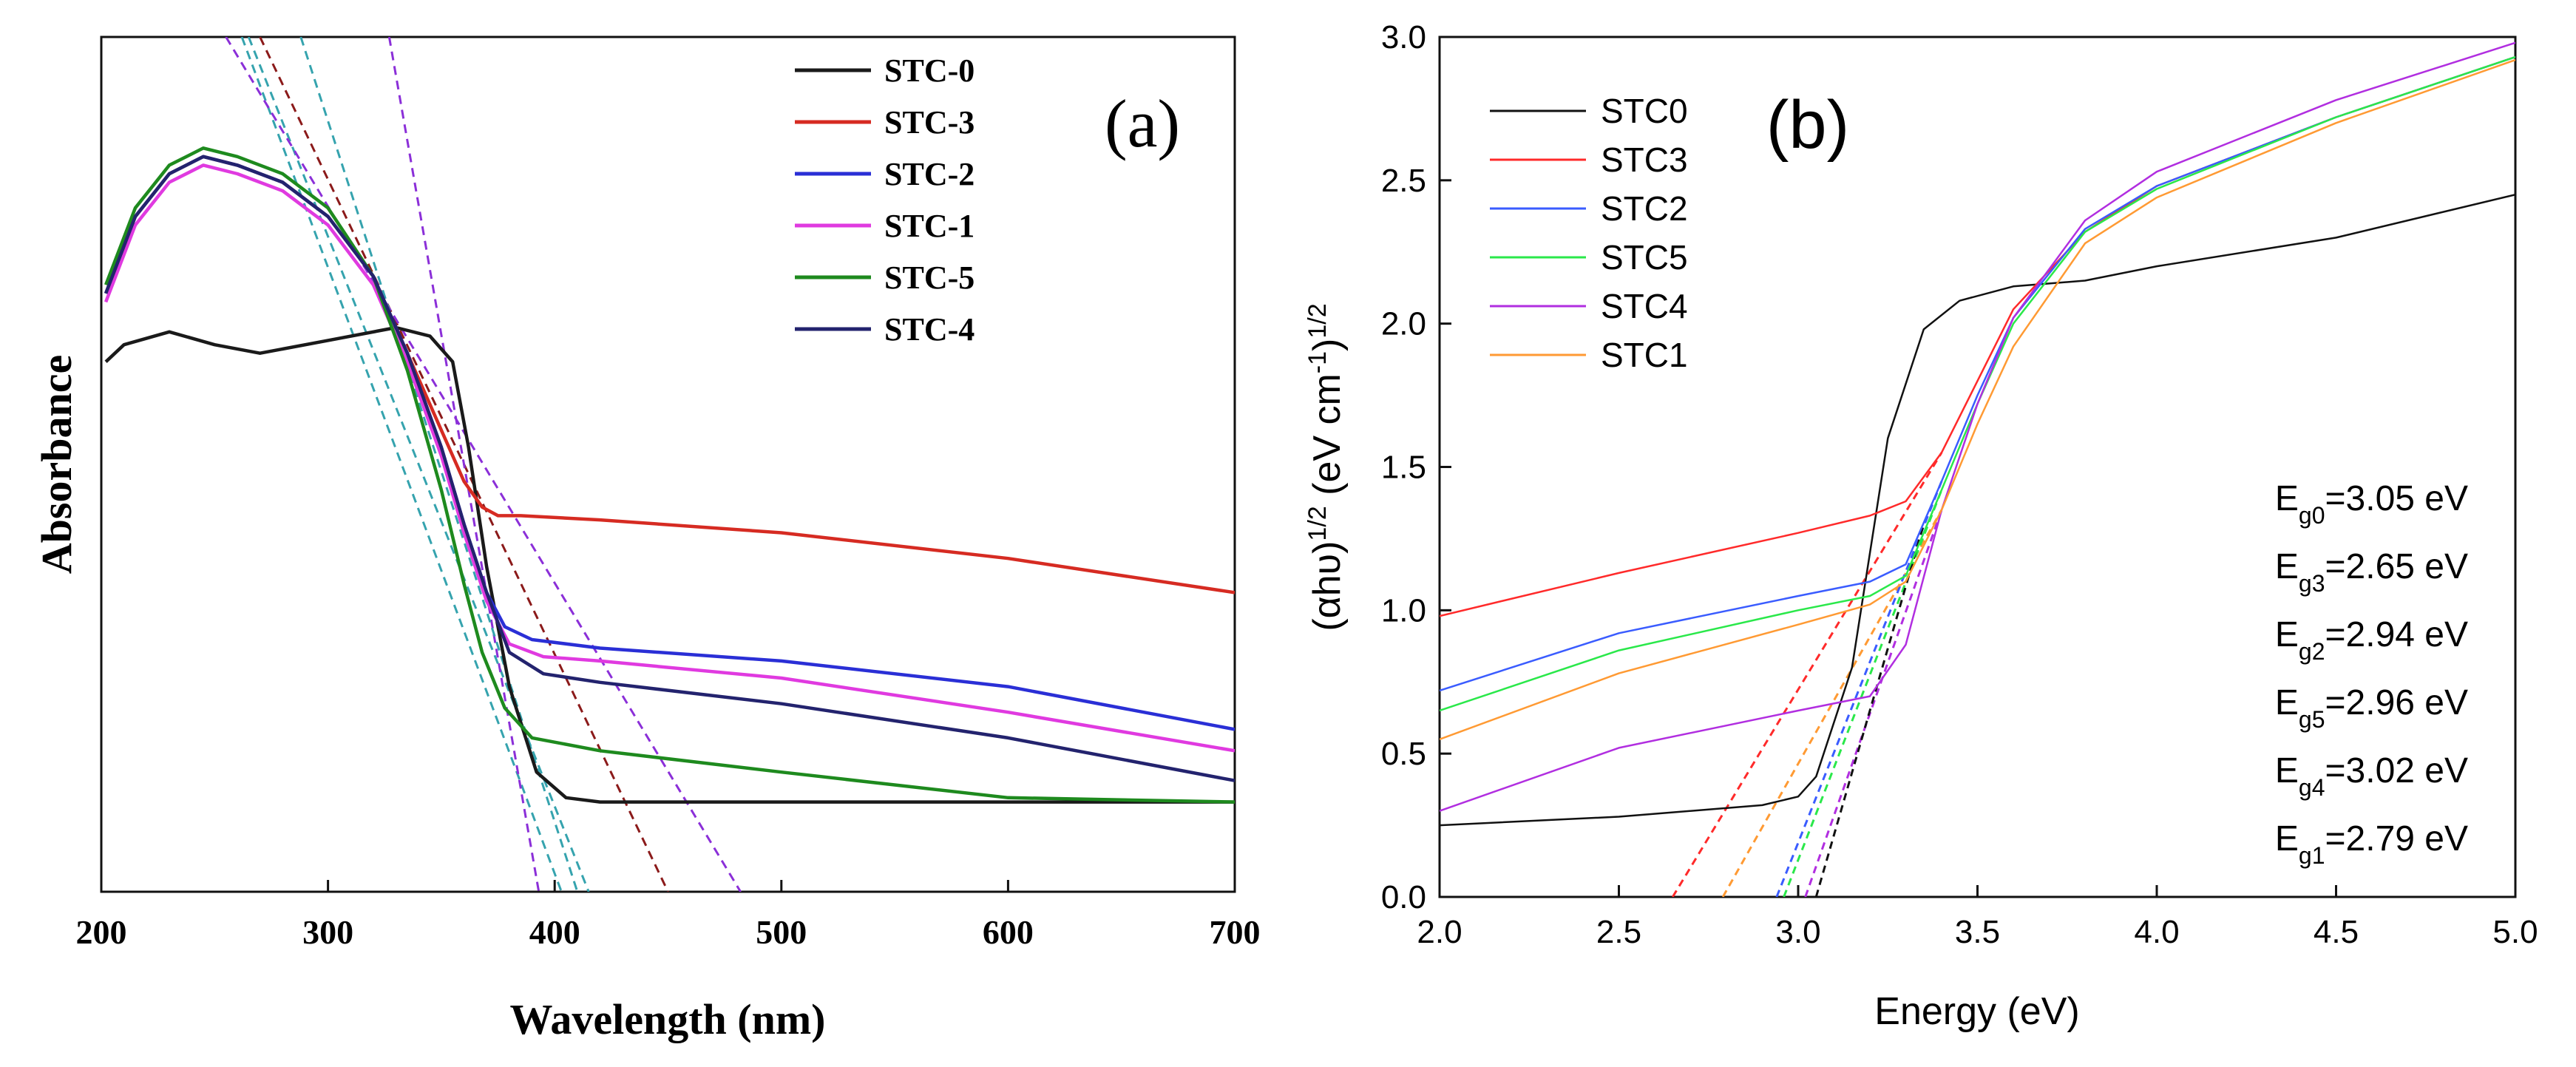 The image size is (2576, 1067). I want to click on x-axis-label-b: Energy (eV), so click(1976, 1012).